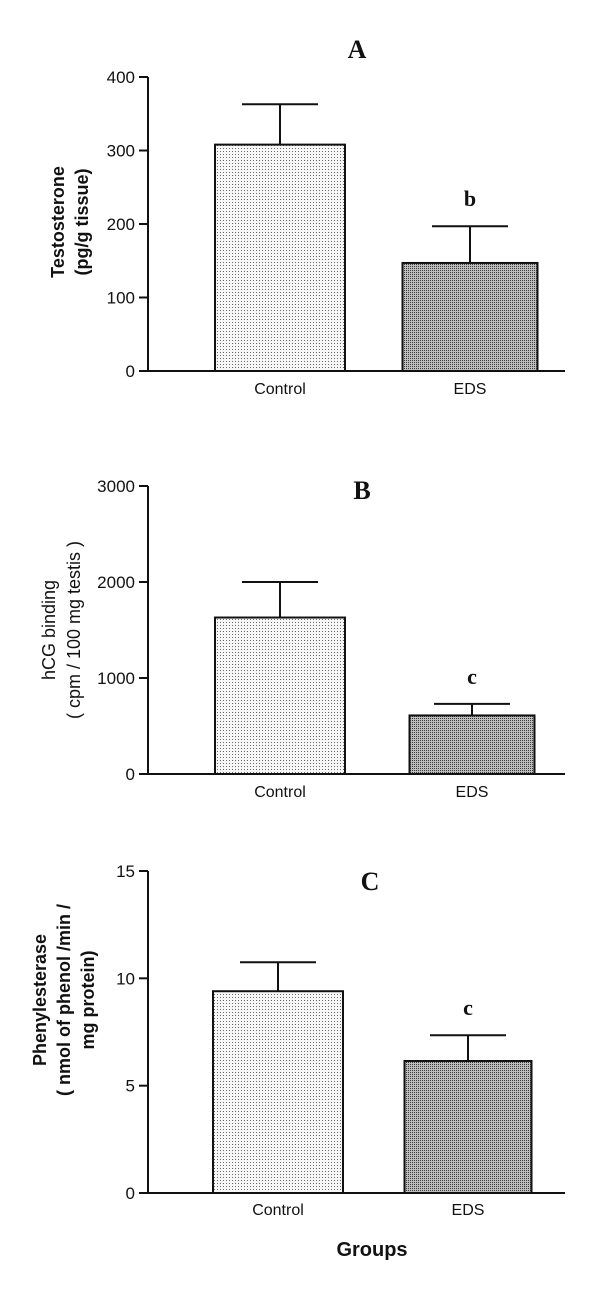 This screenshot has height=1302, width=614. I want to click on y-tick-label: 2000, so click(116, 582).